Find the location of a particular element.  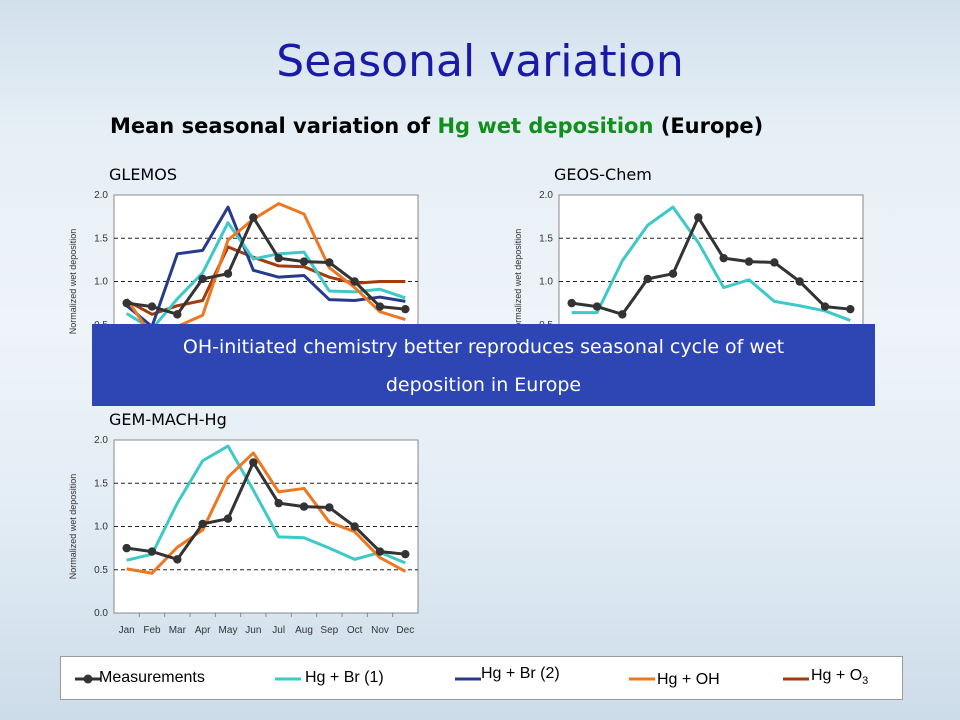

legend-item-hg-br-2: Hg + Br (2) is located at coordinates (528, 679).